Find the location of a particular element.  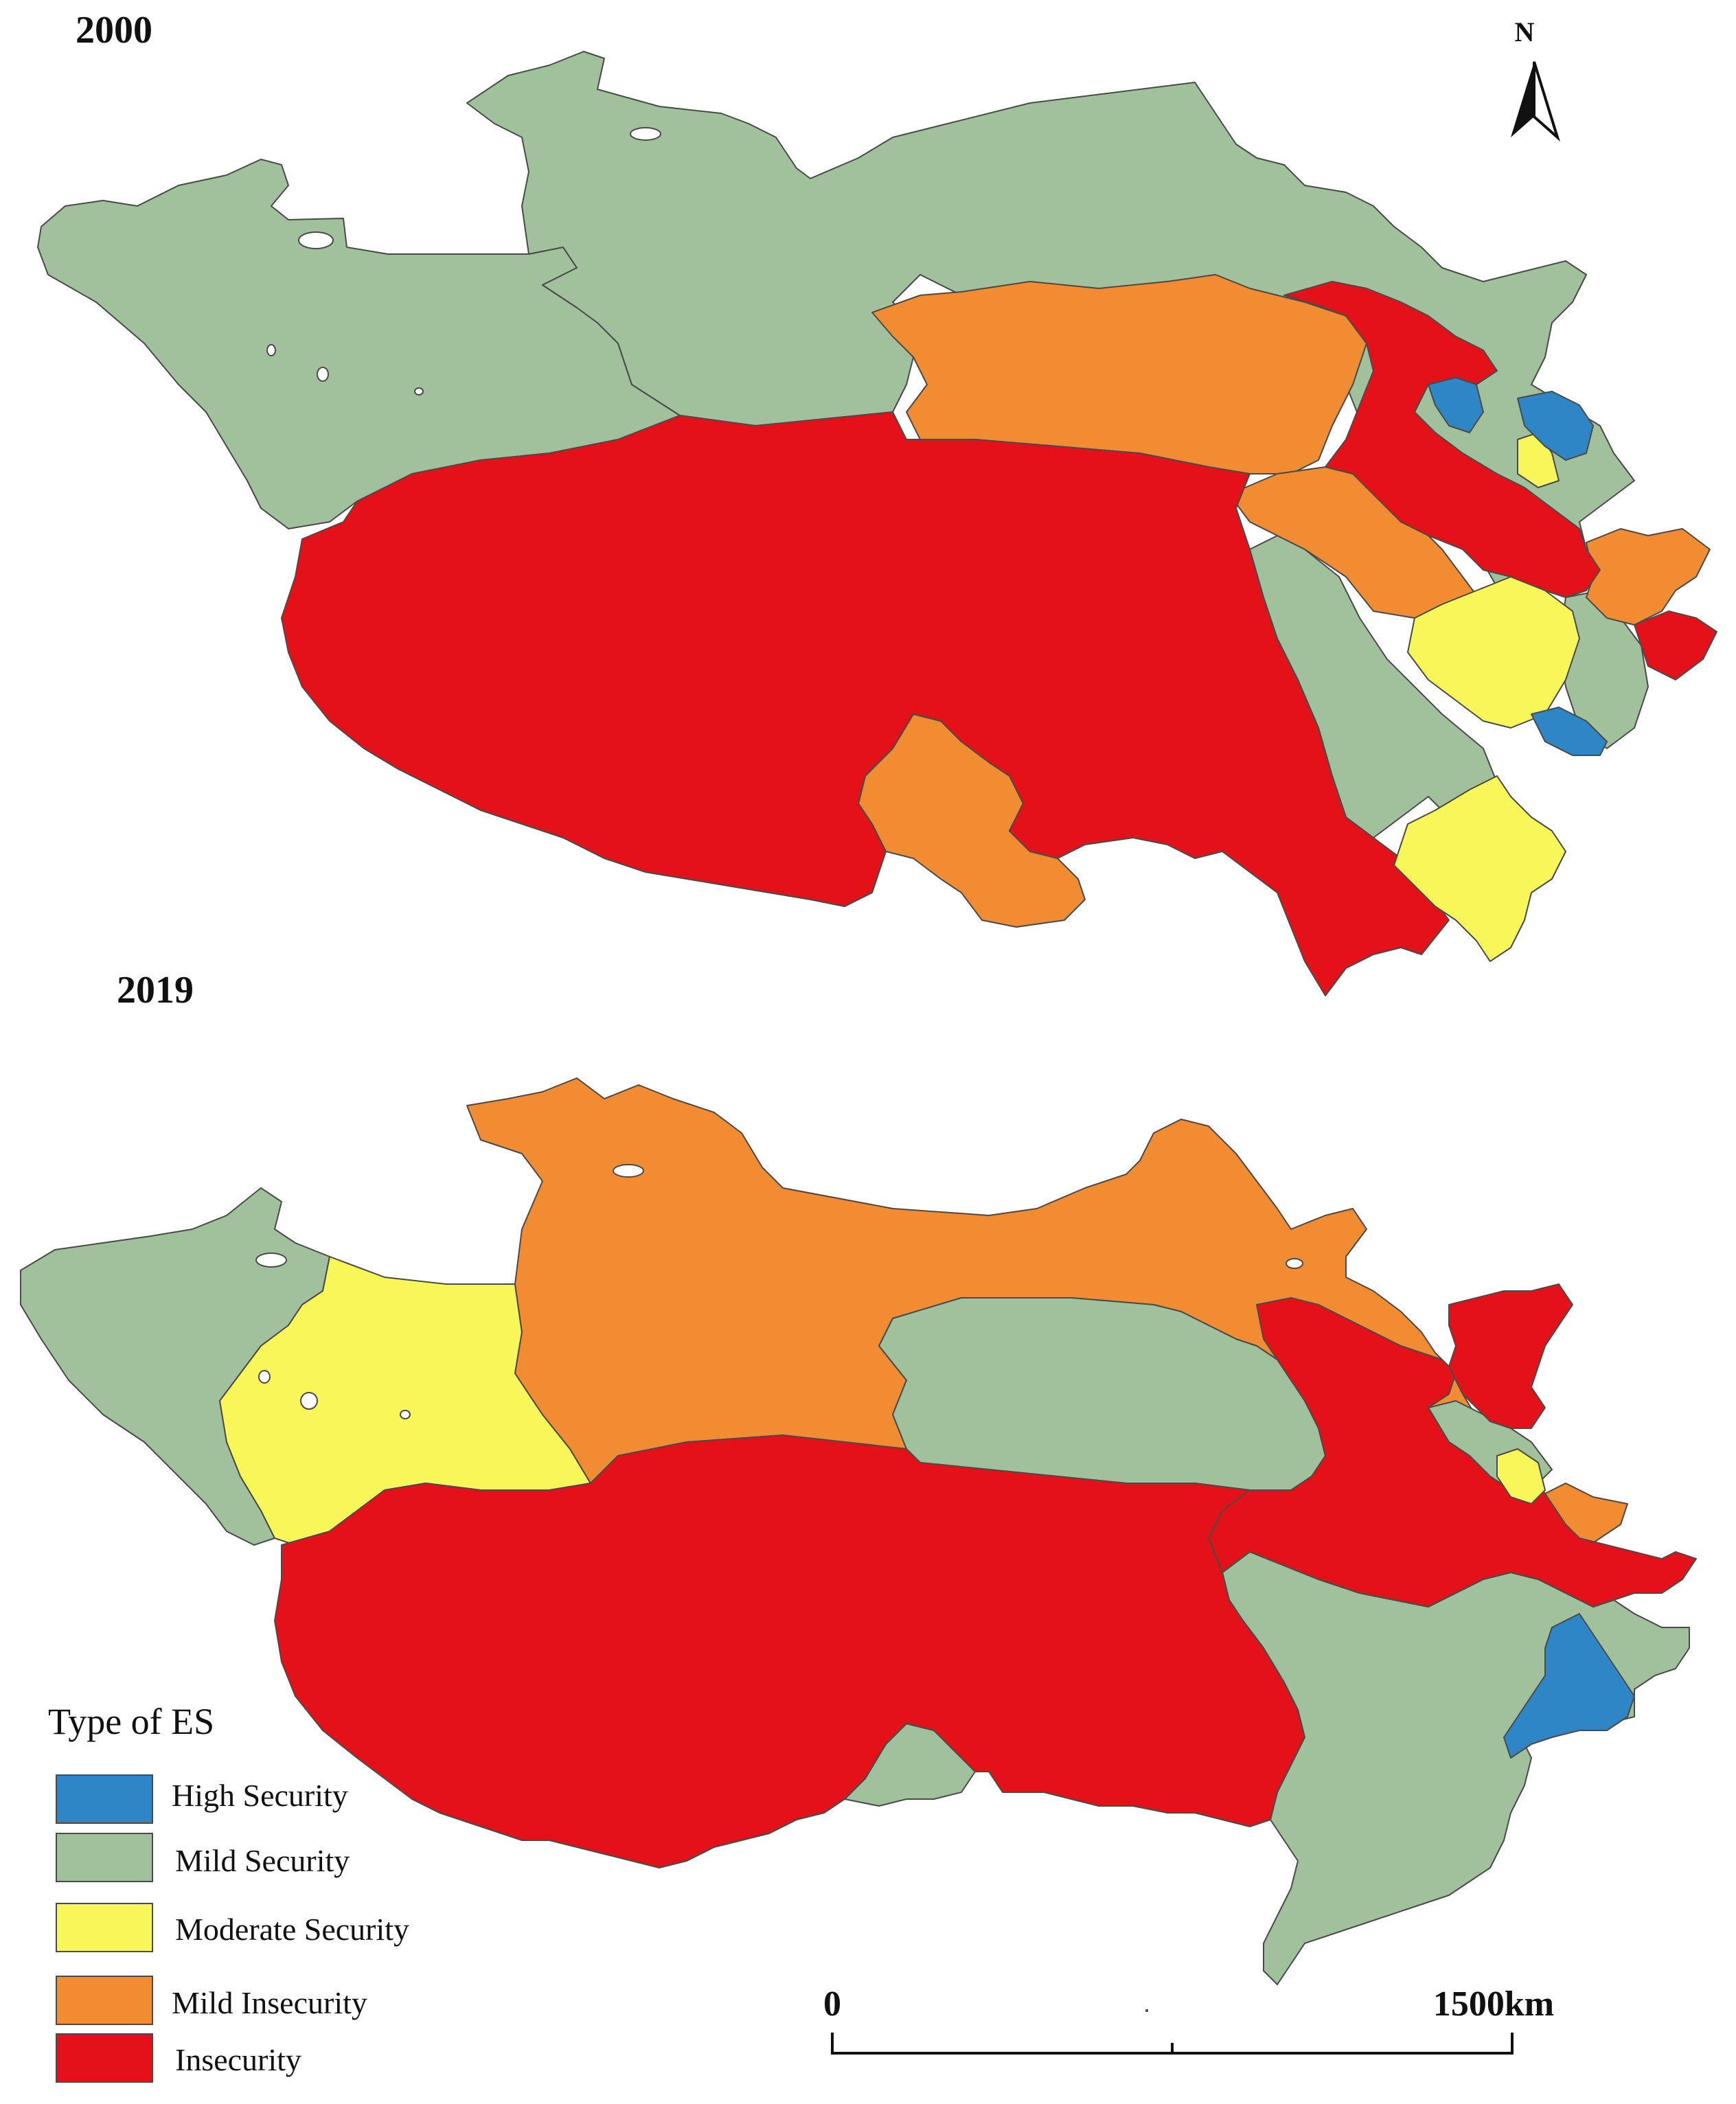

region-2019-tibet-red is located at coordinates (789, 1651).